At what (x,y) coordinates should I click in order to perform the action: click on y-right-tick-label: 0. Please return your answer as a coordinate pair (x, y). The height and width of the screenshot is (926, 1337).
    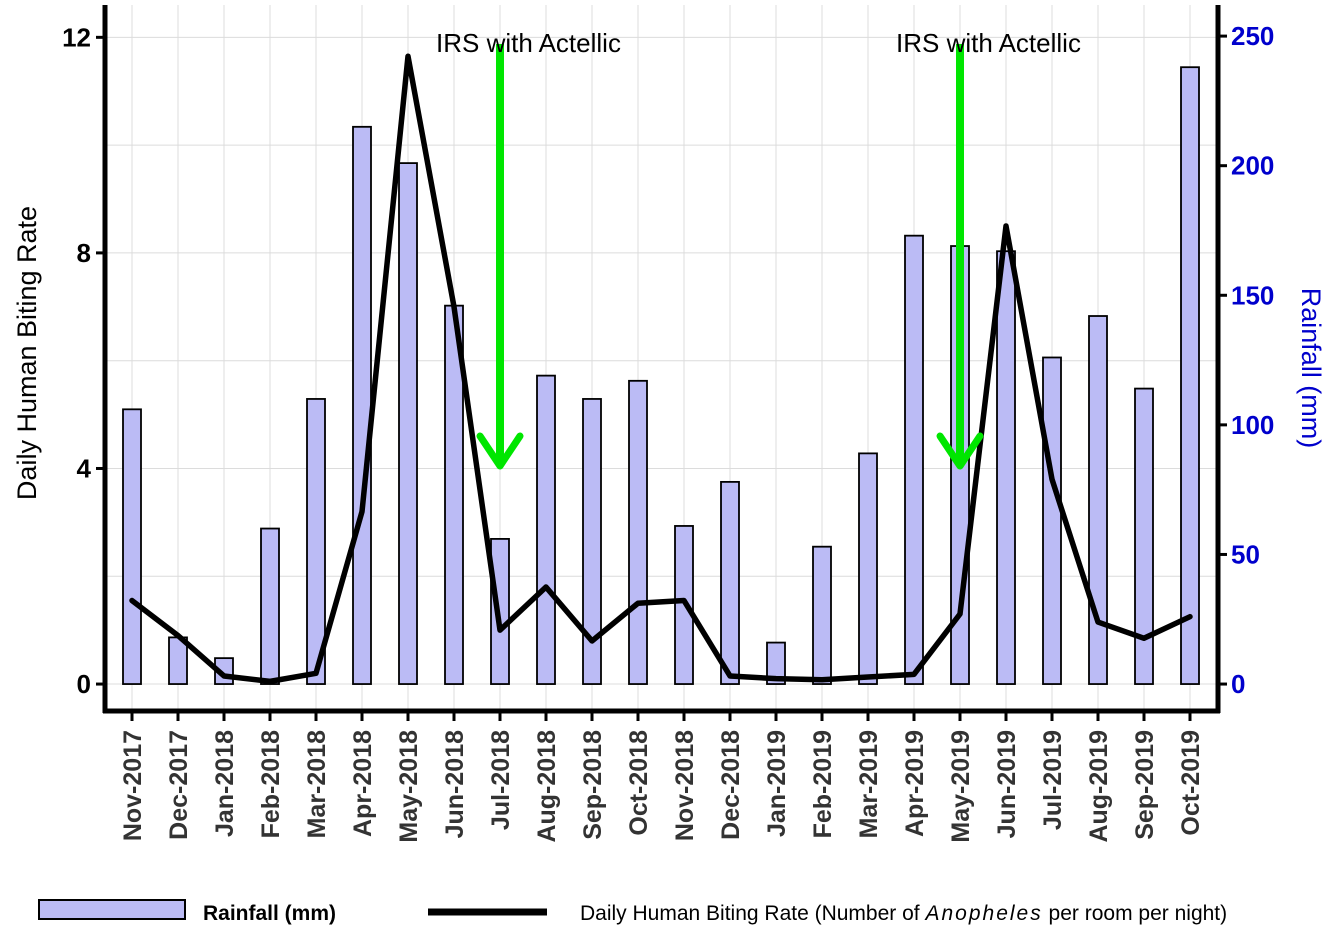
    Looking at the image, I should click on (1238, 684).